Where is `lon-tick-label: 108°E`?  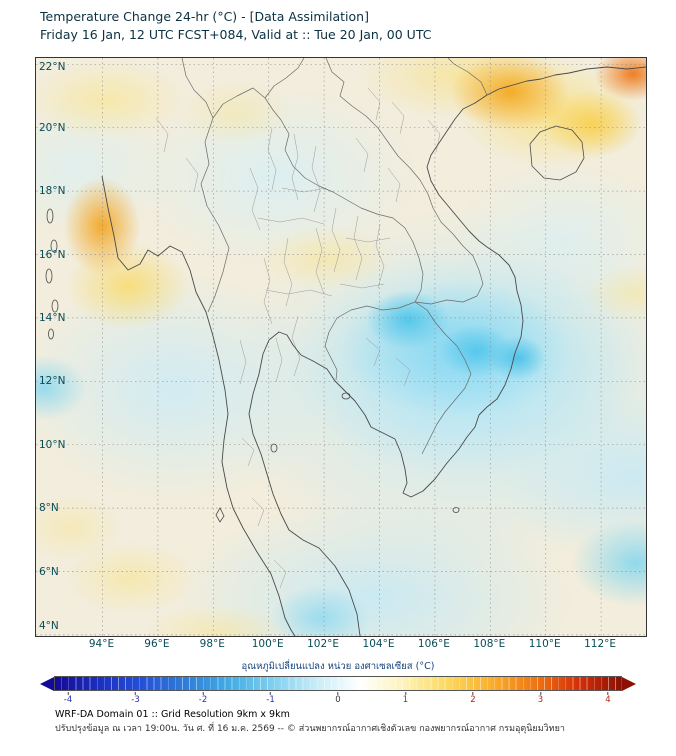 lon-tick-label: 108°E is located at coordinates (489, 644).